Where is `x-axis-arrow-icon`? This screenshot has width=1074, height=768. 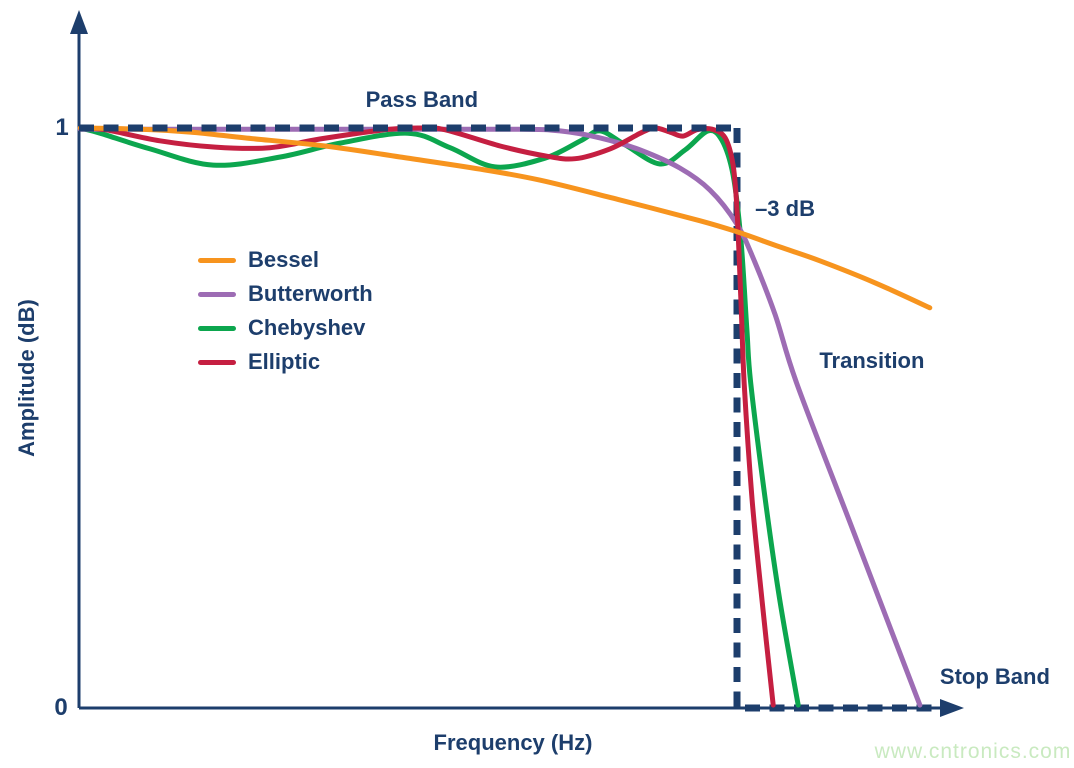 x-axis-arrow-icon is located at coordinates (952, 708).